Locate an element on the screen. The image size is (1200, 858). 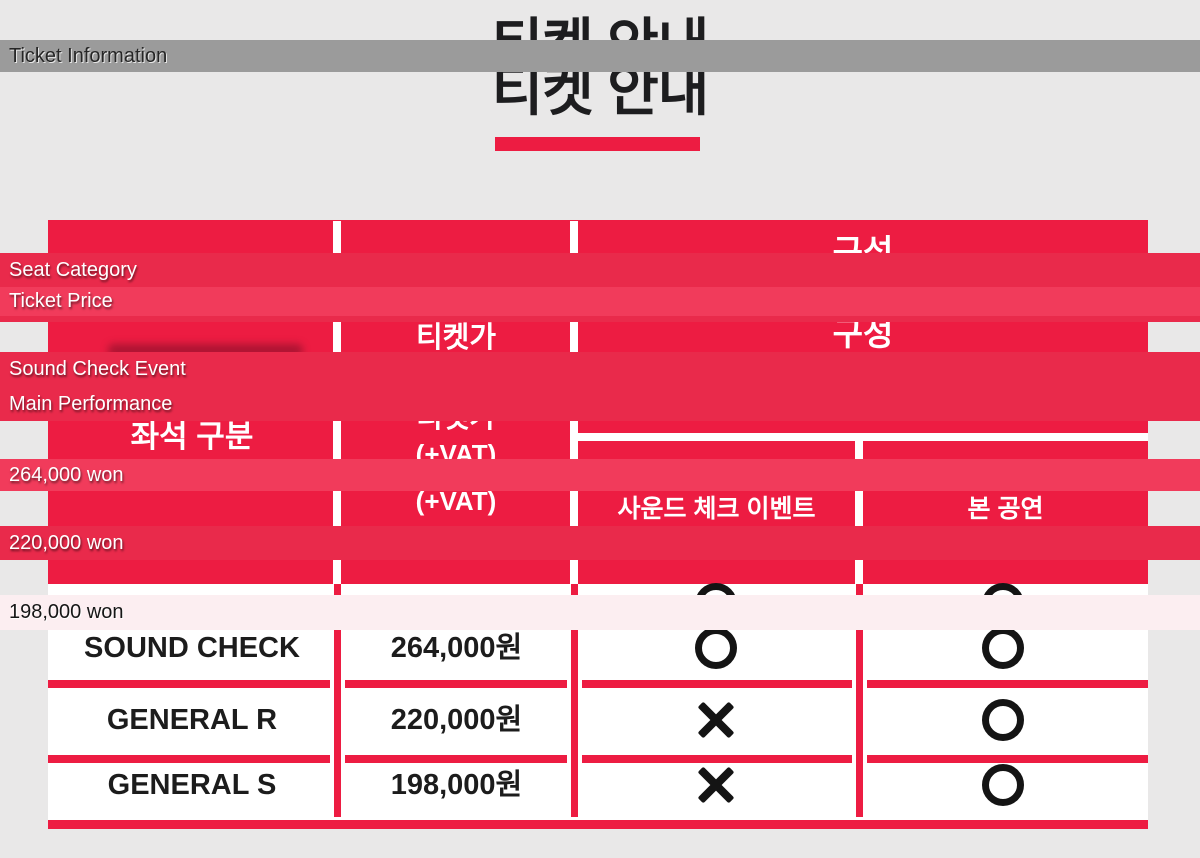
header-main-show: 본 공연 is located at coordinates (1005, 509).